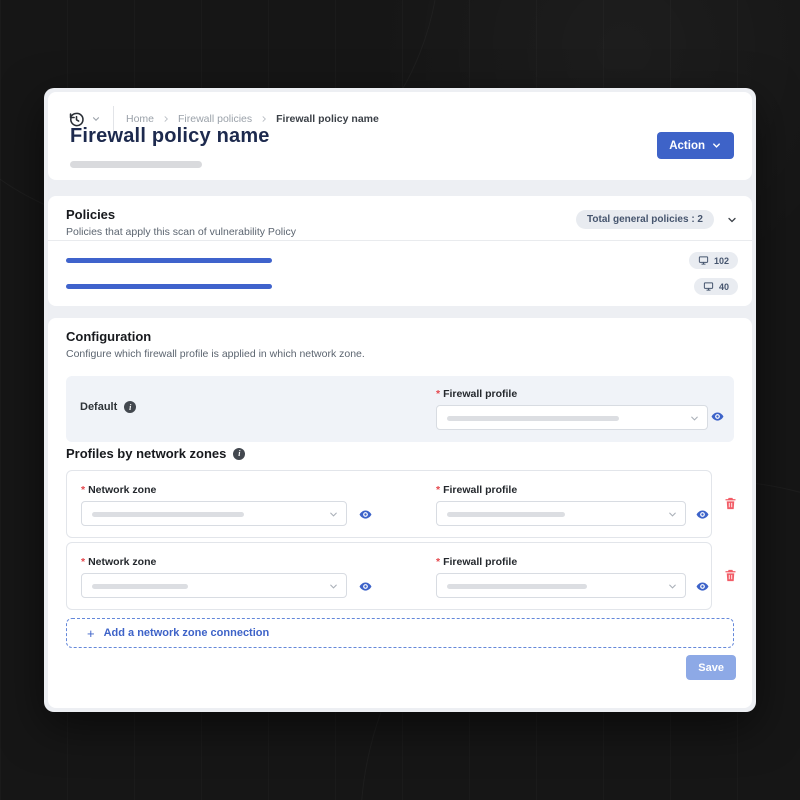 This screenshot has height=800, width=800. I want to click on device-count: 102, so click(721, 260).